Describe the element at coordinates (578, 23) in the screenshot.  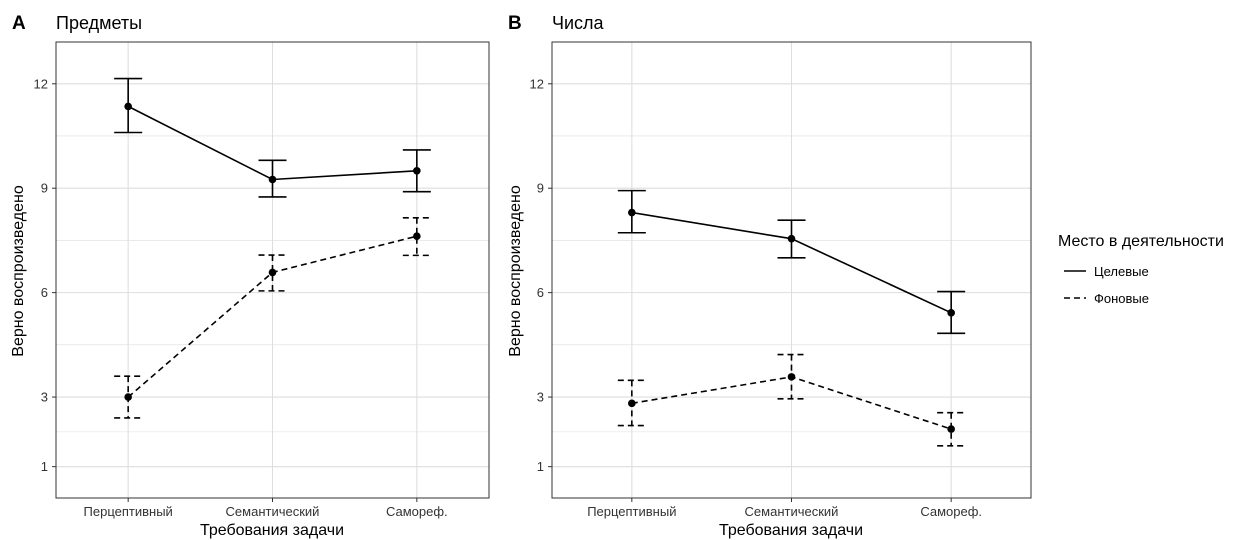
I see `panel-title: Числа` at that location.